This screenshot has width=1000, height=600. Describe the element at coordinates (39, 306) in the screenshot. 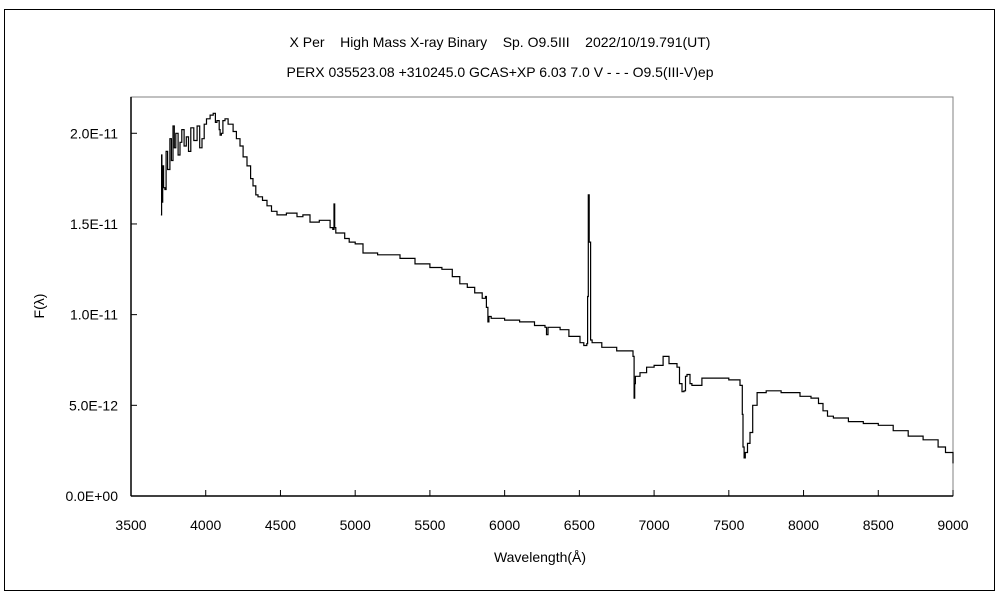

I see `y-axis-label: F(λ)` at that location.